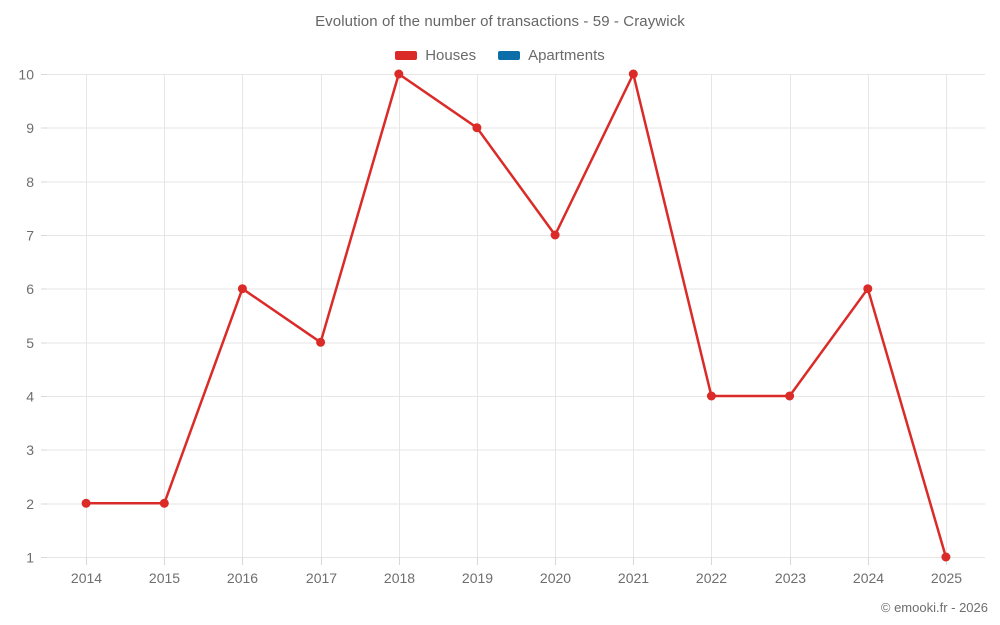 The image size is (1000, 625). What do you see at coordinates (451, 55) in the screenshot?
I see `legend-label-houses: Houses` at bounding box center [451, 55].